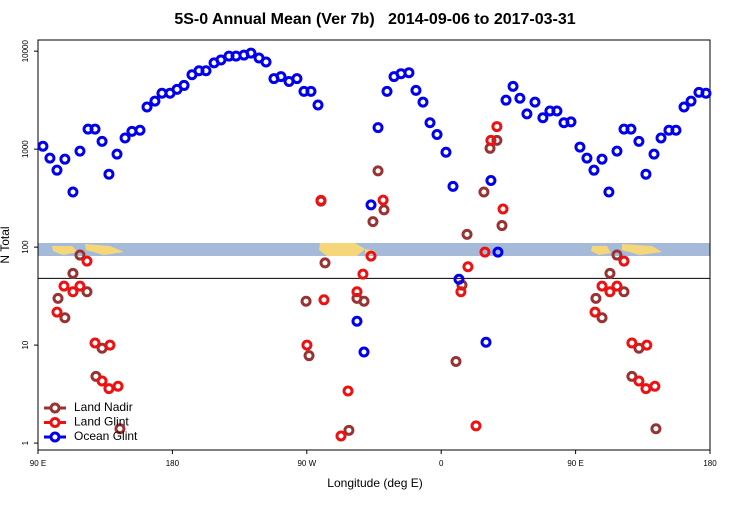  I want to click on legend-label: Land Nadir, so click(103, 407).